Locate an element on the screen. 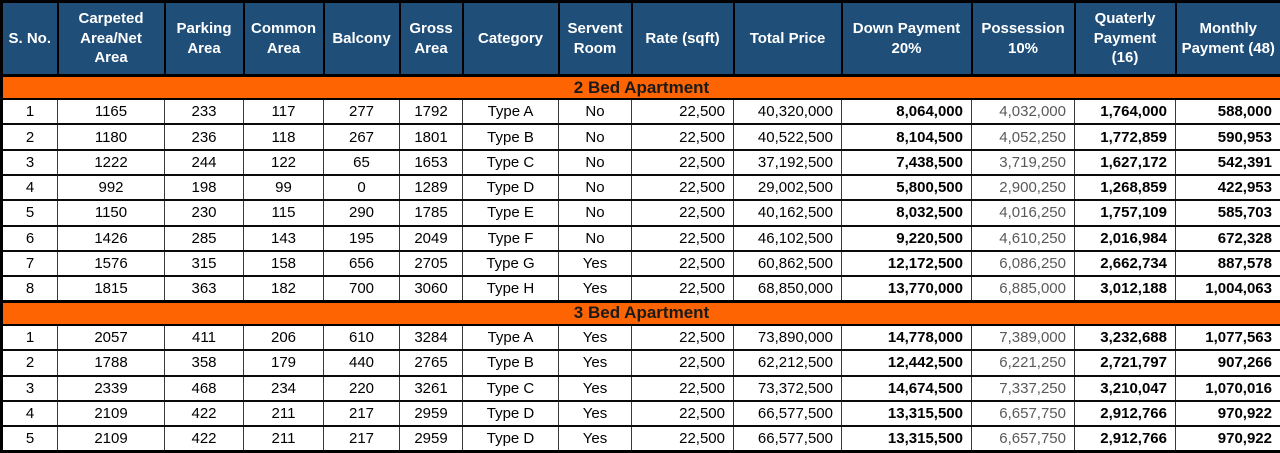 Image resolution: width=1280 pixels, height=453 pixels. cell-balcony: 0 is located at coordinates (361, 187).